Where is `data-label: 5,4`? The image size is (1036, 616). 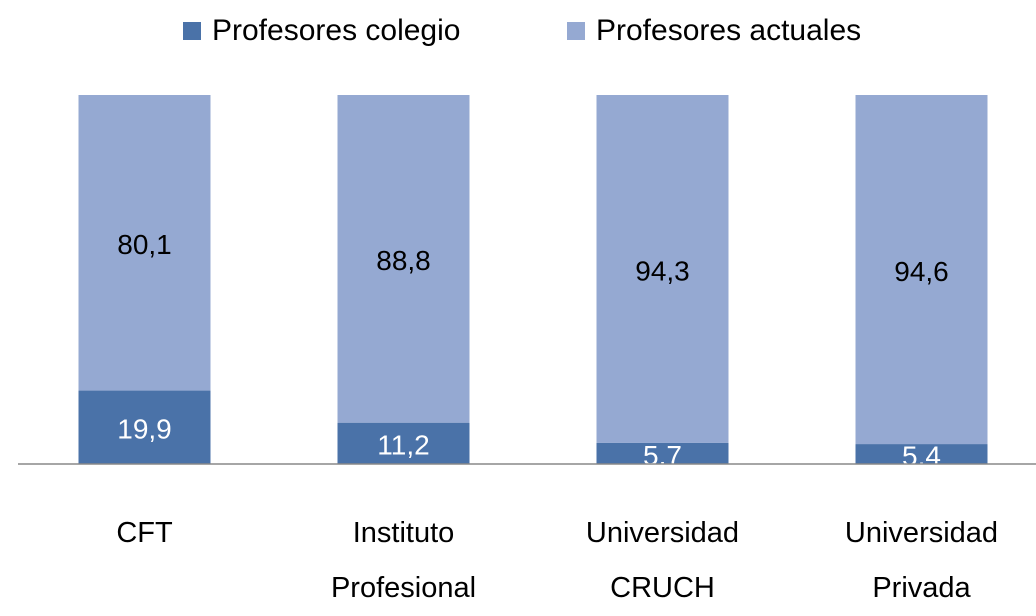
data-label: 5,4 is located at coordinates (921, 455).